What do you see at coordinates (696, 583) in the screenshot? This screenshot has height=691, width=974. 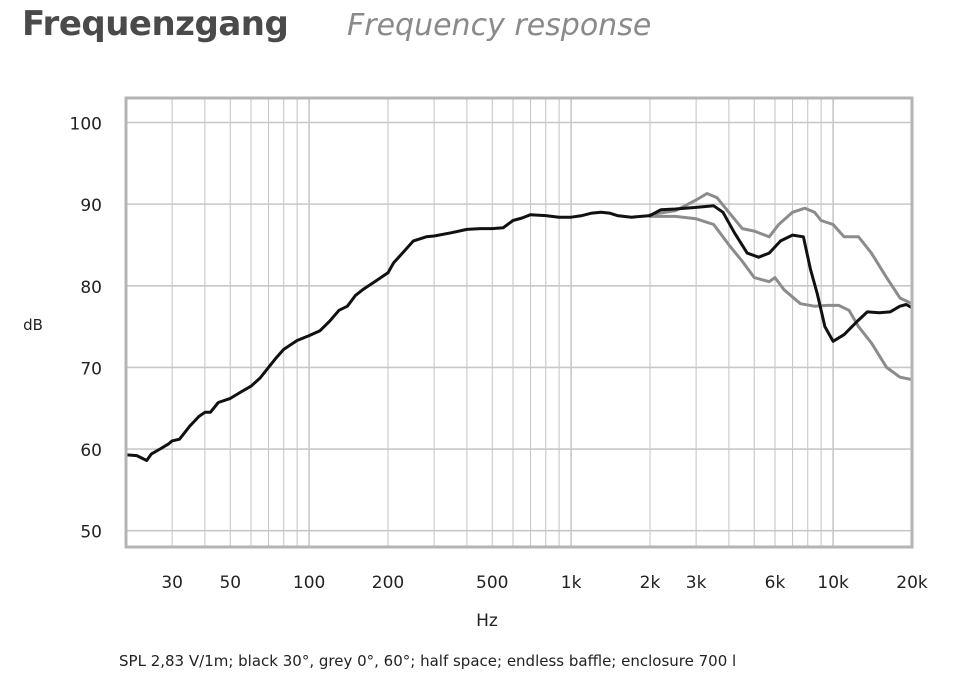 I see `x-tick-label: 3k` at bounding box center [696, 583].